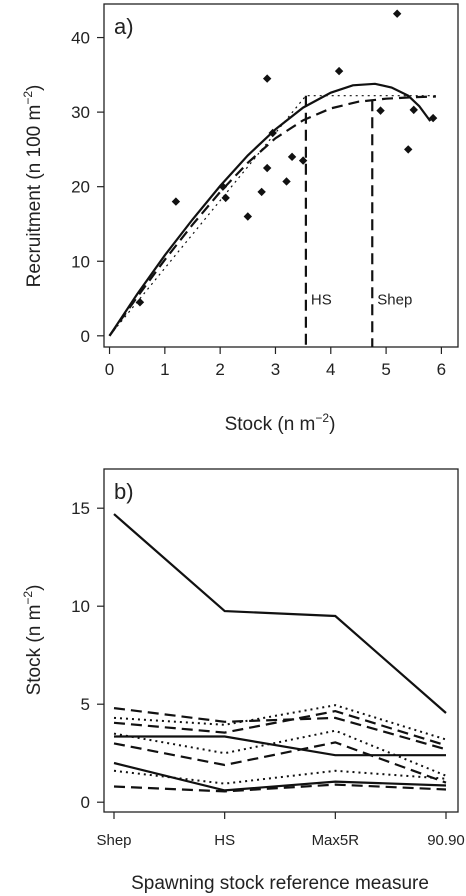  Describe the element at coordinates (124, 26) in the screenshot. I see `panel-a-label: a)` at that location.